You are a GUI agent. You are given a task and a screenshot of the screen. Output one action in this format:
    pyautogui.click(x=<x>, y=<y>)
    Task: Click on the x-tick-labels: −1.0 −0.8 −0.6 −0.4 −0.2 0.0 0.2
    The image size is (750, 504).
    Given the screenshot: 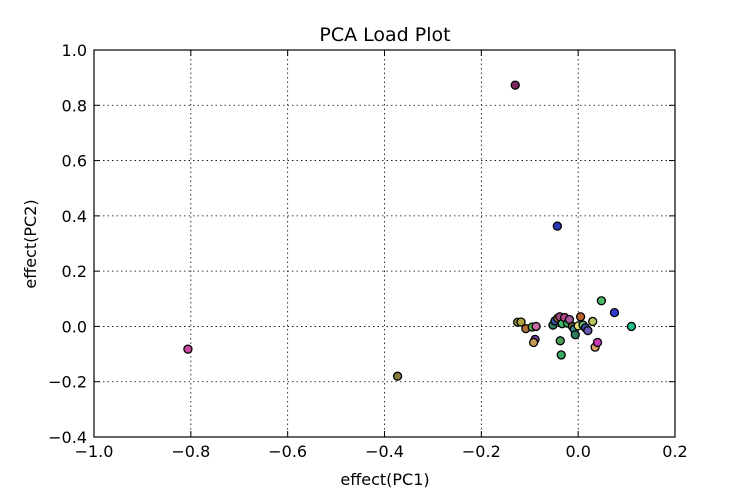 What is the action you would take?
    pyautogui.click(x=381, y=451)
    